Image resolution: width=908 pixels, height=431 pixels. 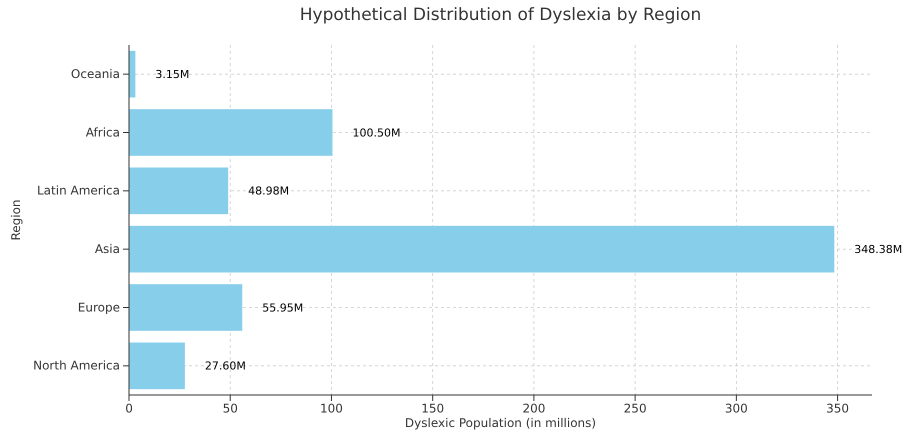 I want to click on y-tick-label: North America, so click(x=76, y=365).